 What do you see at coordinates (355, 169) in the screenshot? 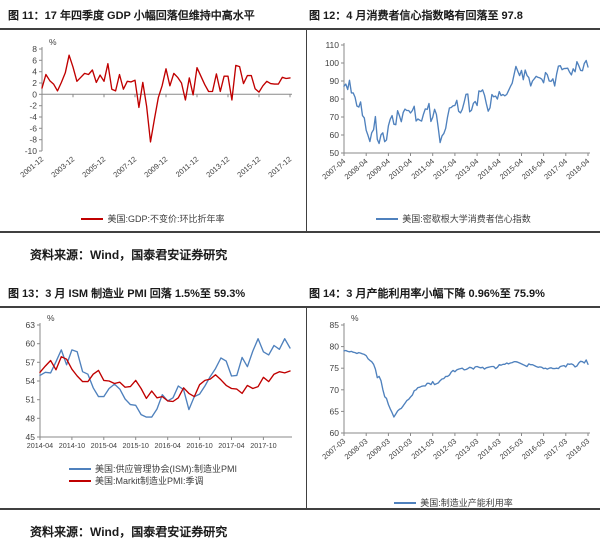
I see `x-tick-label: 2008-04` at bounding box center [355, 169].